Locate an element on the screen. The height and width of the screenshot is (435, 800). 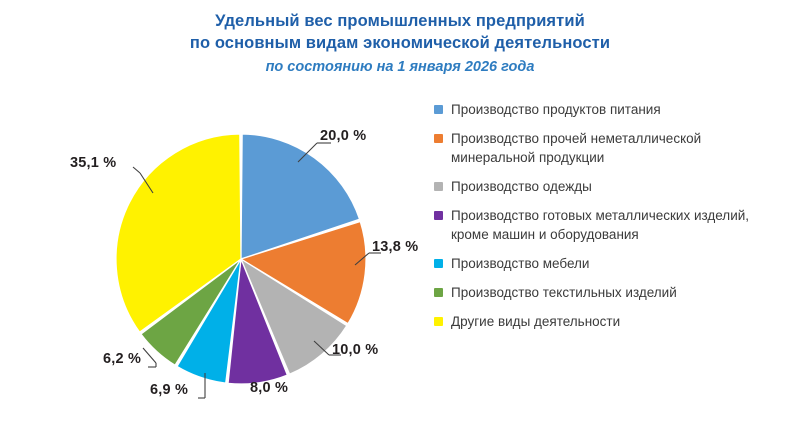
slice-label-2: 10,0 % is located at coordinates (355, 350).